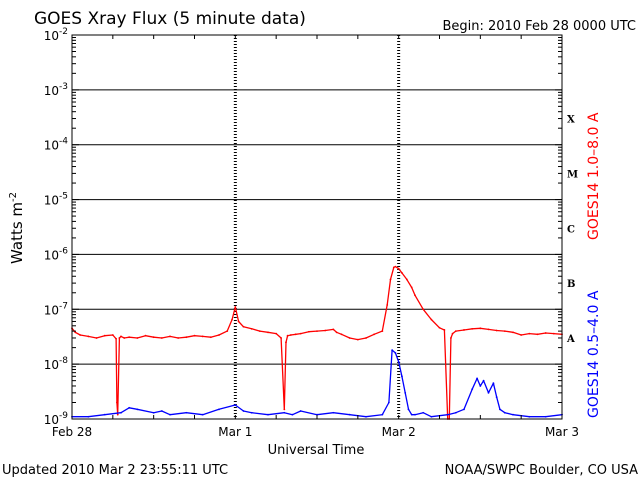  What do you see at coordinates (399, 432) in the screenshot?
I see `x-tick-label: Mar 2` at bounding box center [399, 432].